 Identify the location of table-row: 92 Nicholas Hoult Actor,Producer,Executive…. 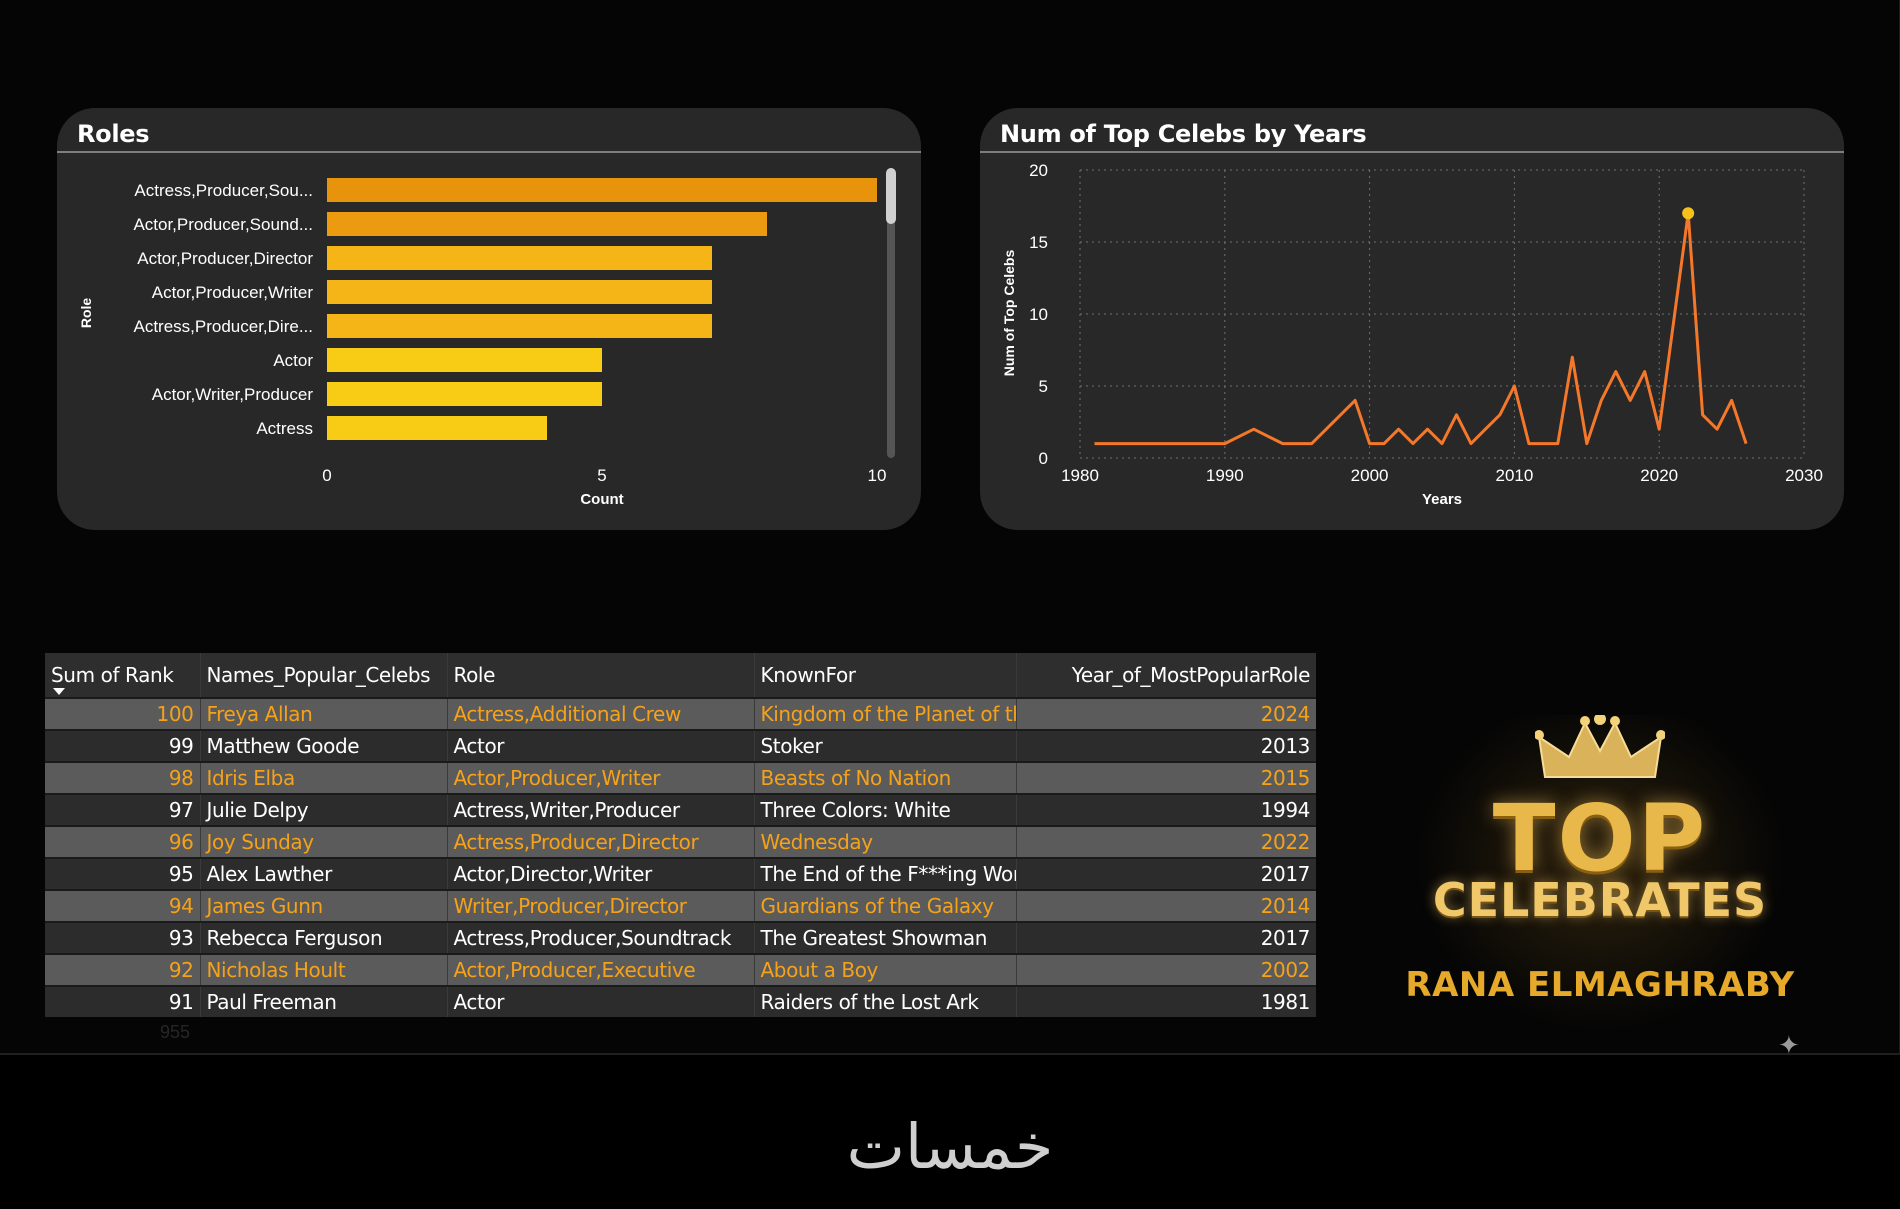
(680, 969).